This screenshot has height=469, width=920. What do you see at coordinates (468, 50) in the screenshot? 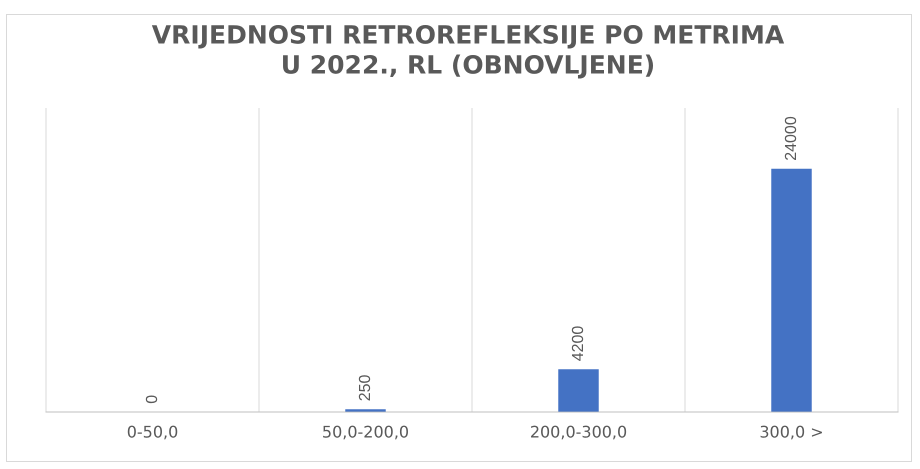
I see `chart-title: VRIJEDNOSTI RETROREFLEKSIJE PO METRIMA U 2022., RL (OBNOVLJENE)` at bounding box center [468, 50].